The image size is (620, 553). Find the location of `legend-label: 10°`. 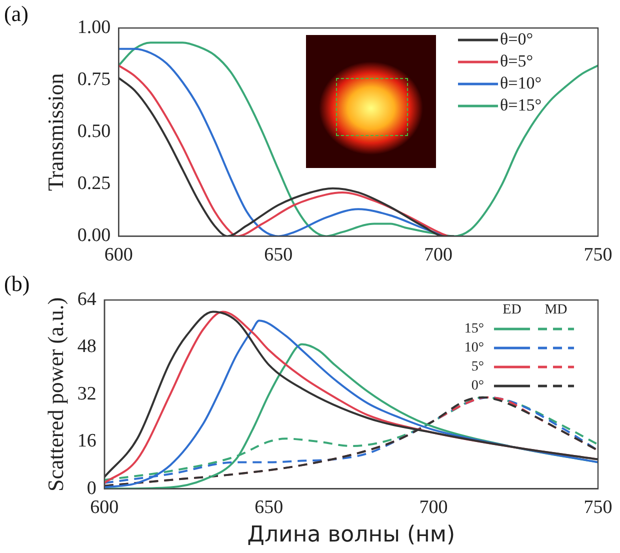

legend-label: 10° is located at coordinates (474, 348).